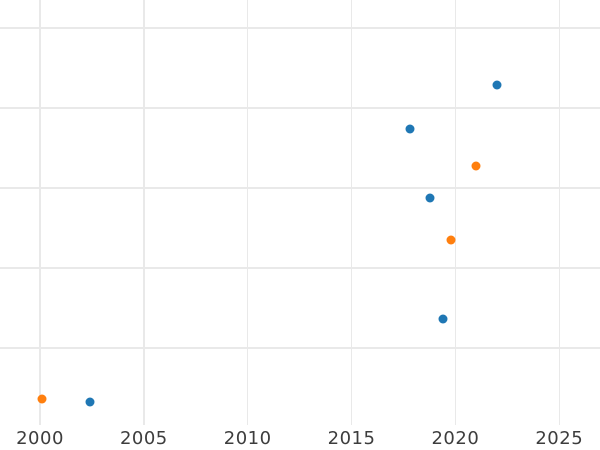 This screenshot has width=600, height=450. I want to click on x-tick-label: 2025, so click(559, 438).